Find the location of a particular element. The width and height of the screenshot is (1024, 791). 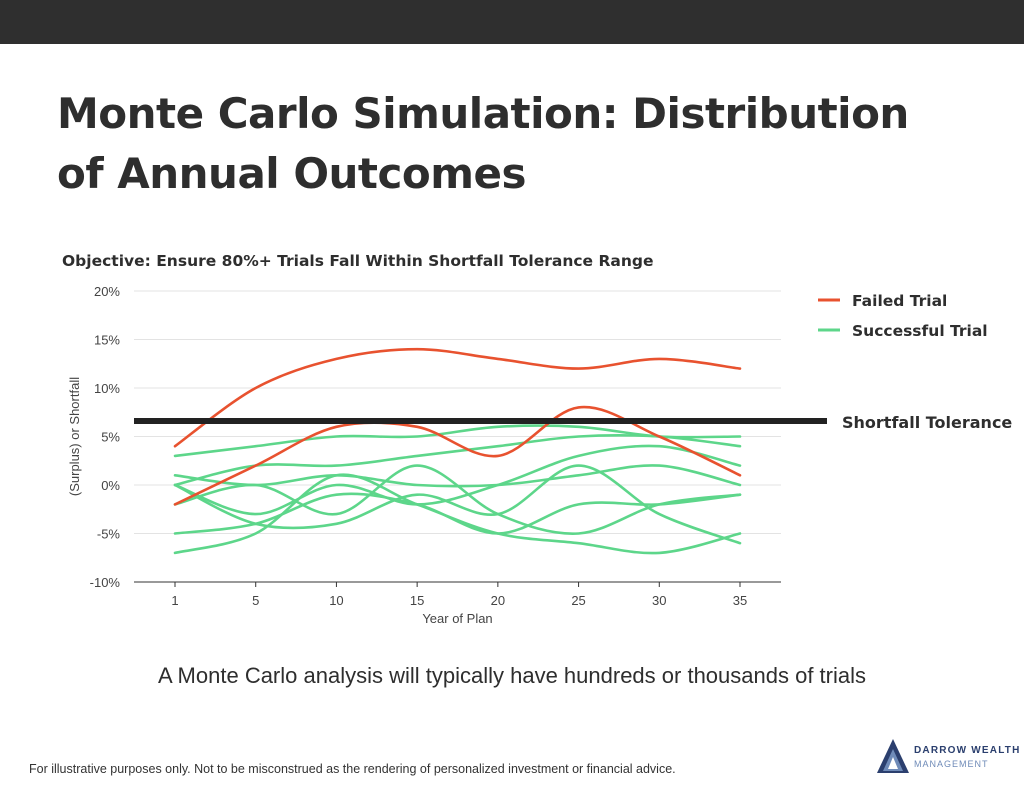

legend-label: Successful Trial is located at coordinates (920, 331).